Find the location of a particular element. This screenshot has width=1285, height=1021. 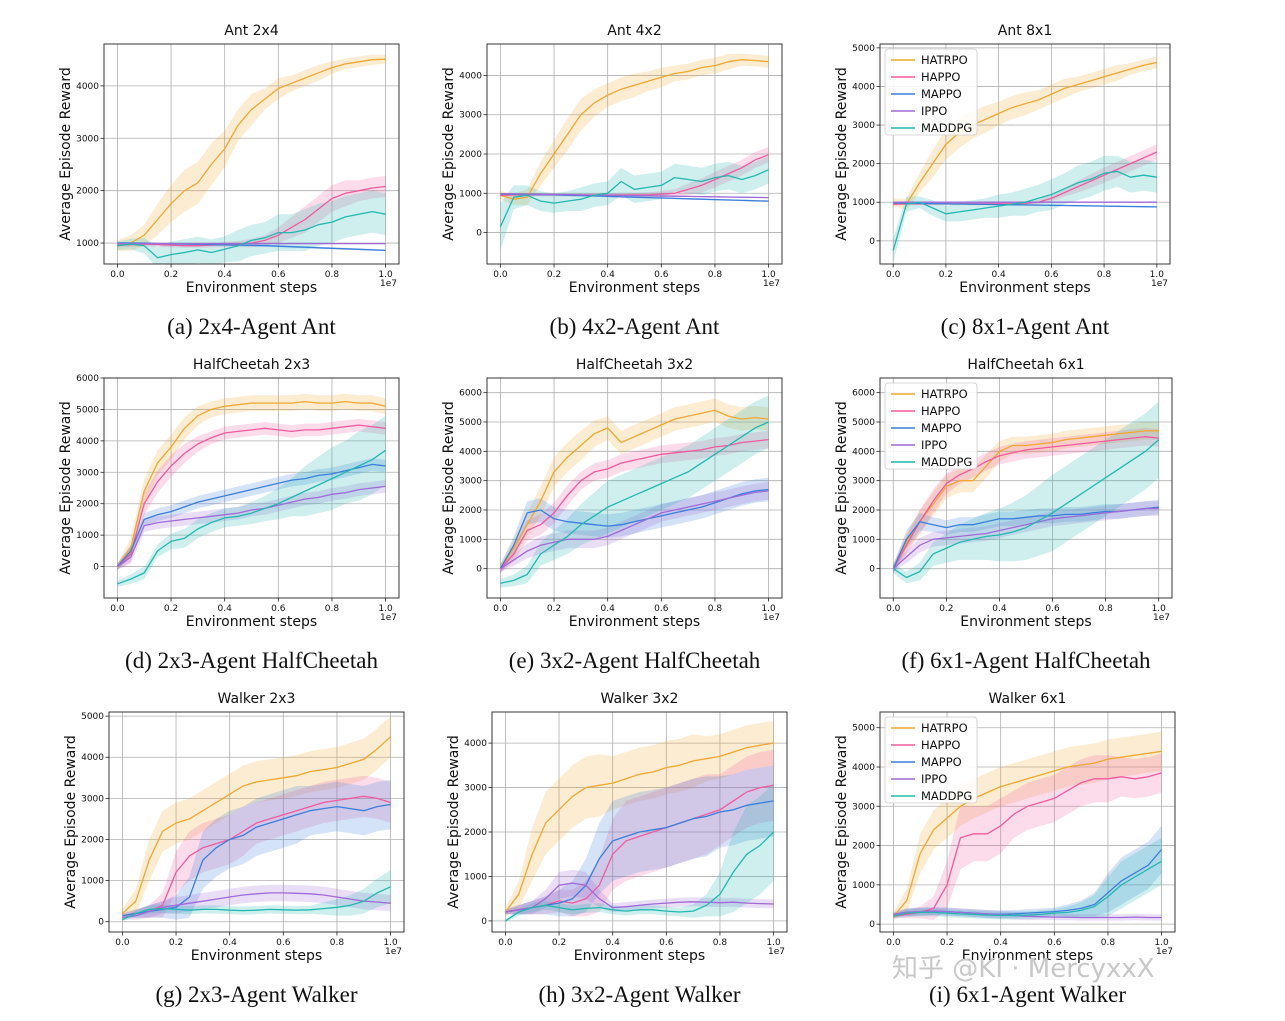

x-tick-label: 0.2 is located at coordinates (946, 275).